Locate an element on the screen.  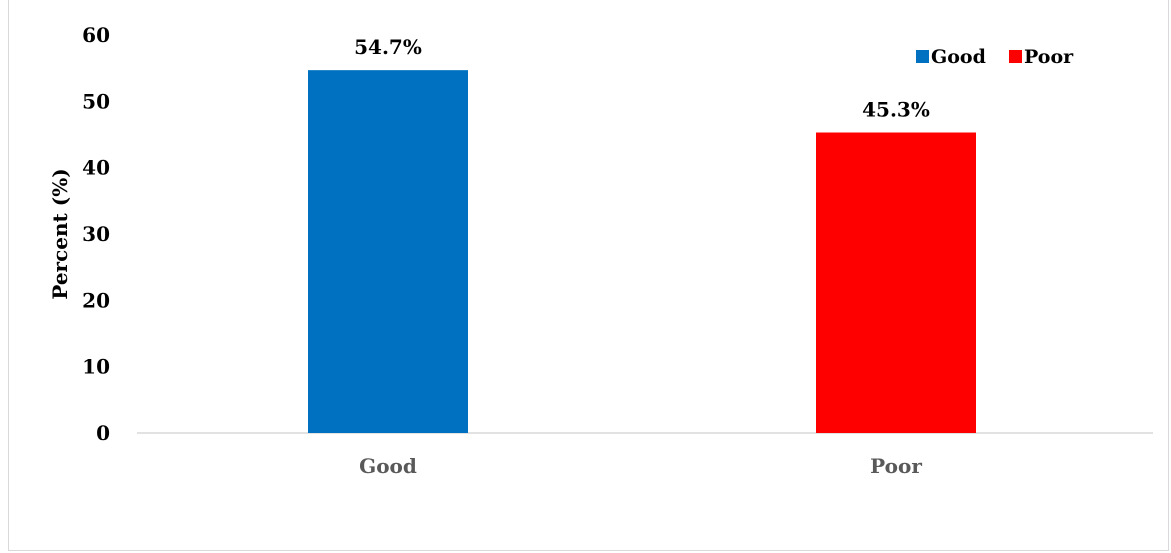
y-tick-label: 0 is located at coordinates (103, 433).